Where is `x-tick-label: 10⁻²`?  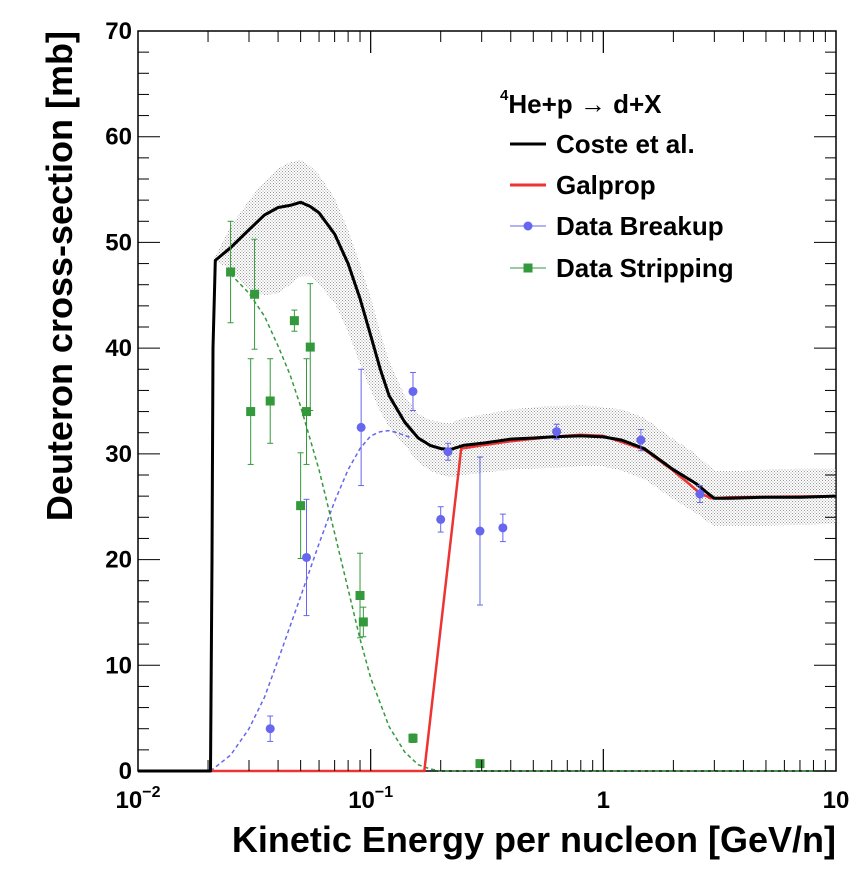 x-tick-label: 10⁻² is located at coordinates (138, 799).